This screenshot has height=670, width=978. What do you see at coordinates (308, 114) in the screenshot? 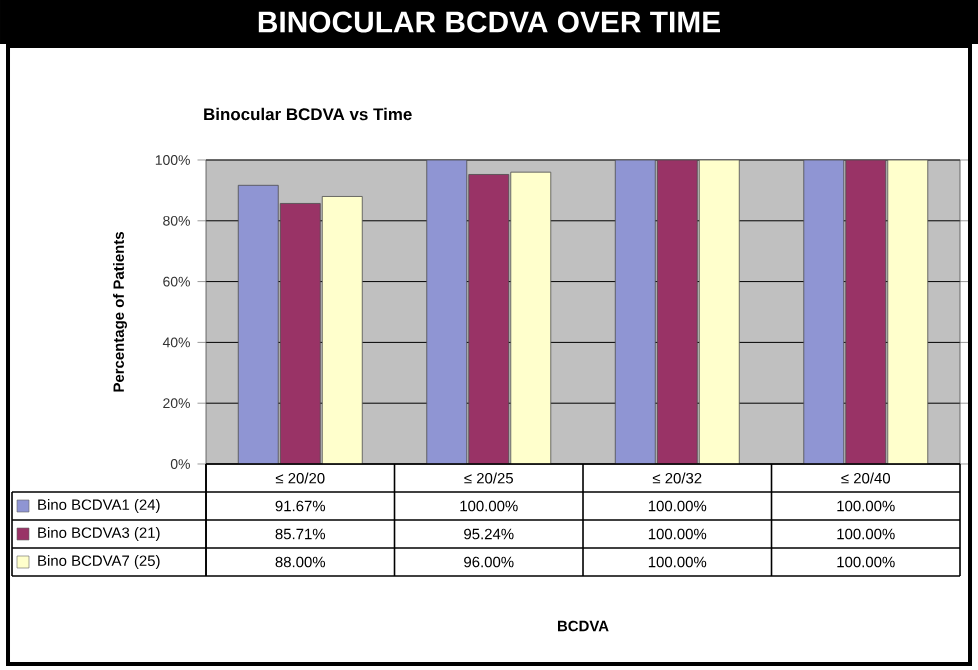
I see `chart-subtitle: Binocular BCDVA vs Time` at bounding box center [308, 114].